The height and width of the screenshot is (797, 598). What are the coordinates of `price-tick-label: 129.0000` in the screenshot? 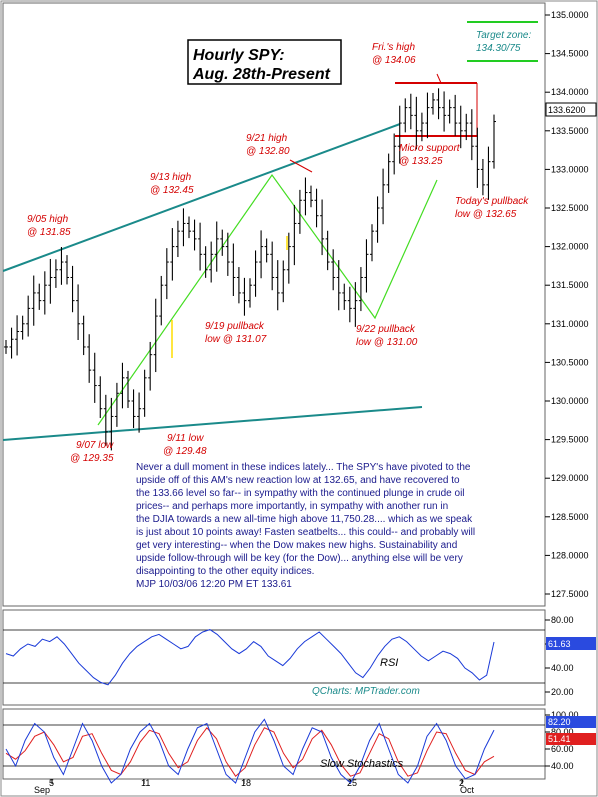 It's located at (570, 478).